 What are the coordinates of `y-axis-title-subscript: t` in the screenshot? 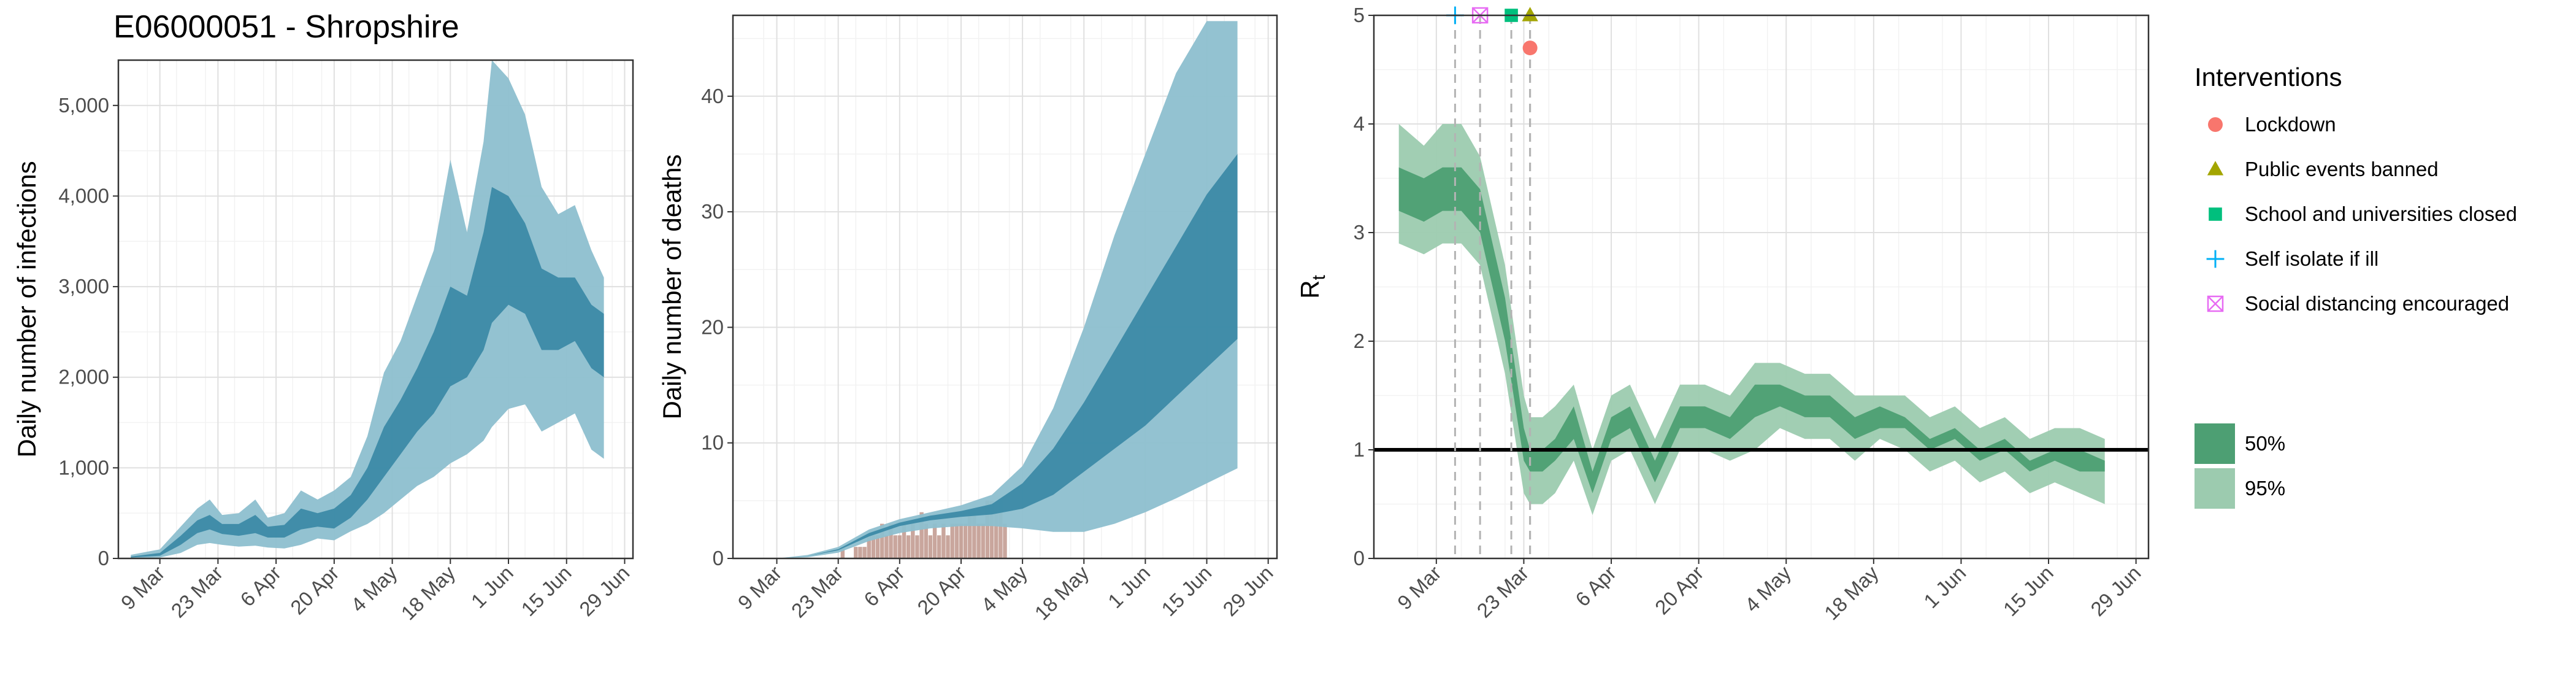 It's located at (1319, 277).